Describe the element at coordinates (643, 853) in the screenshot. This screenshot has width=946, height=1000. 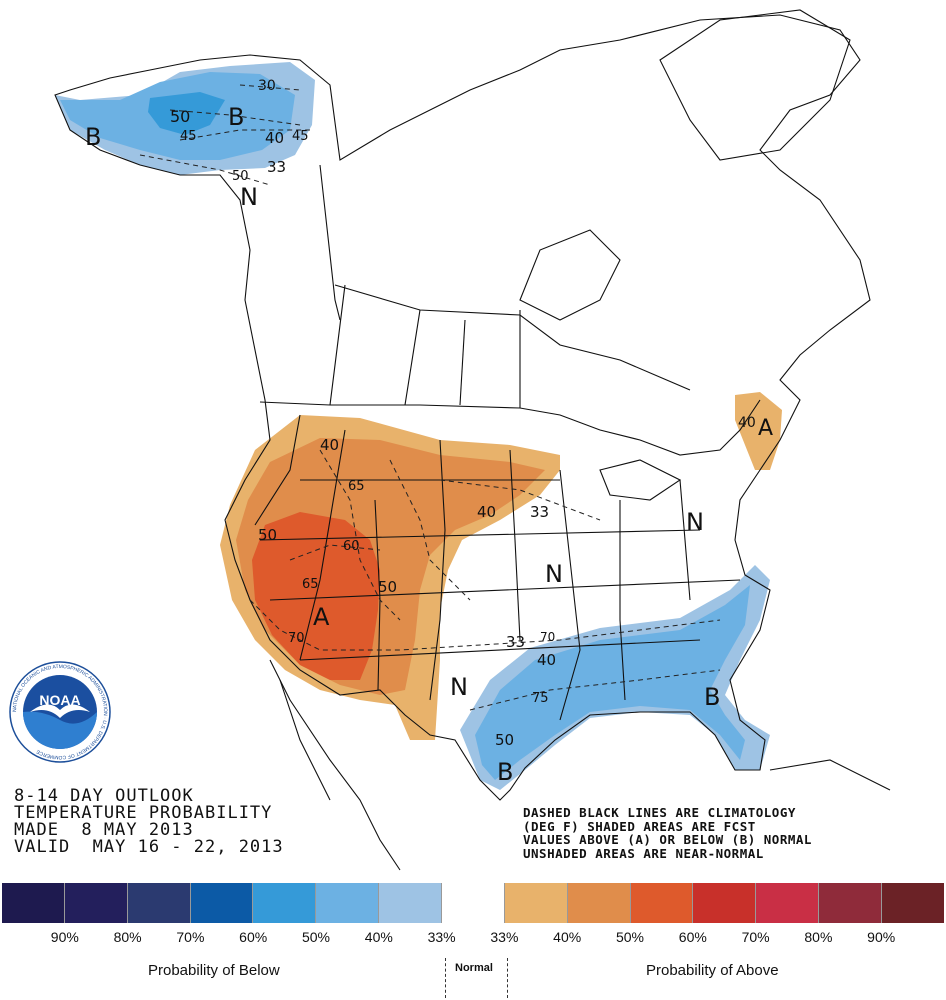
I see `note-line: UNSHADED AREAS ARE NEAR-NORMAL` at that location.